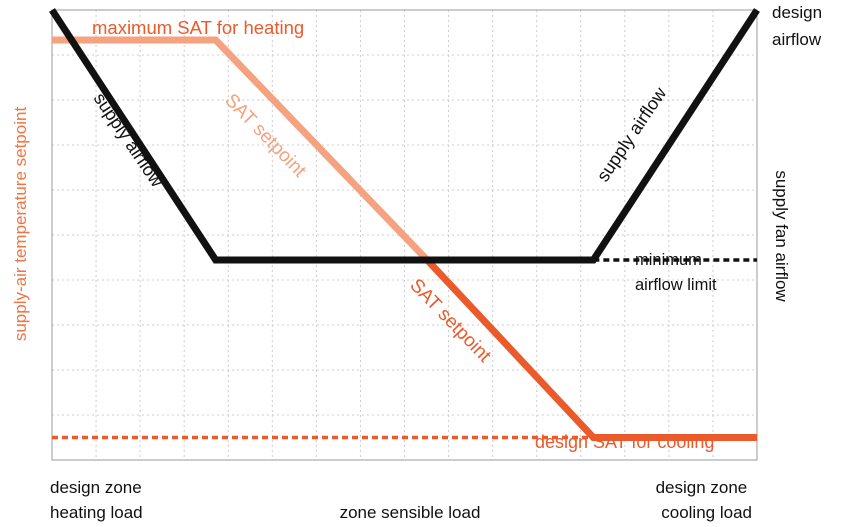  What do you see at coordinates (20, 224) in the screenshot?
I see `y-axis-label-left: supply-air temperature setpoint` at bounding box center [20, 224].